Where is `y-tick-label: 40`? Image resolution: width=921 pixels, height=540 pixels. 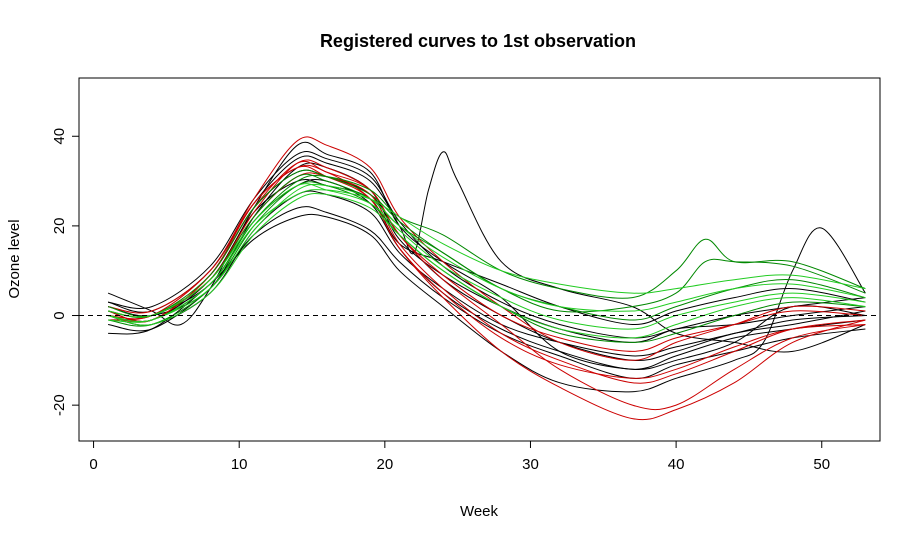
y-tick-label: 40 is located at coordinates (59, 136).